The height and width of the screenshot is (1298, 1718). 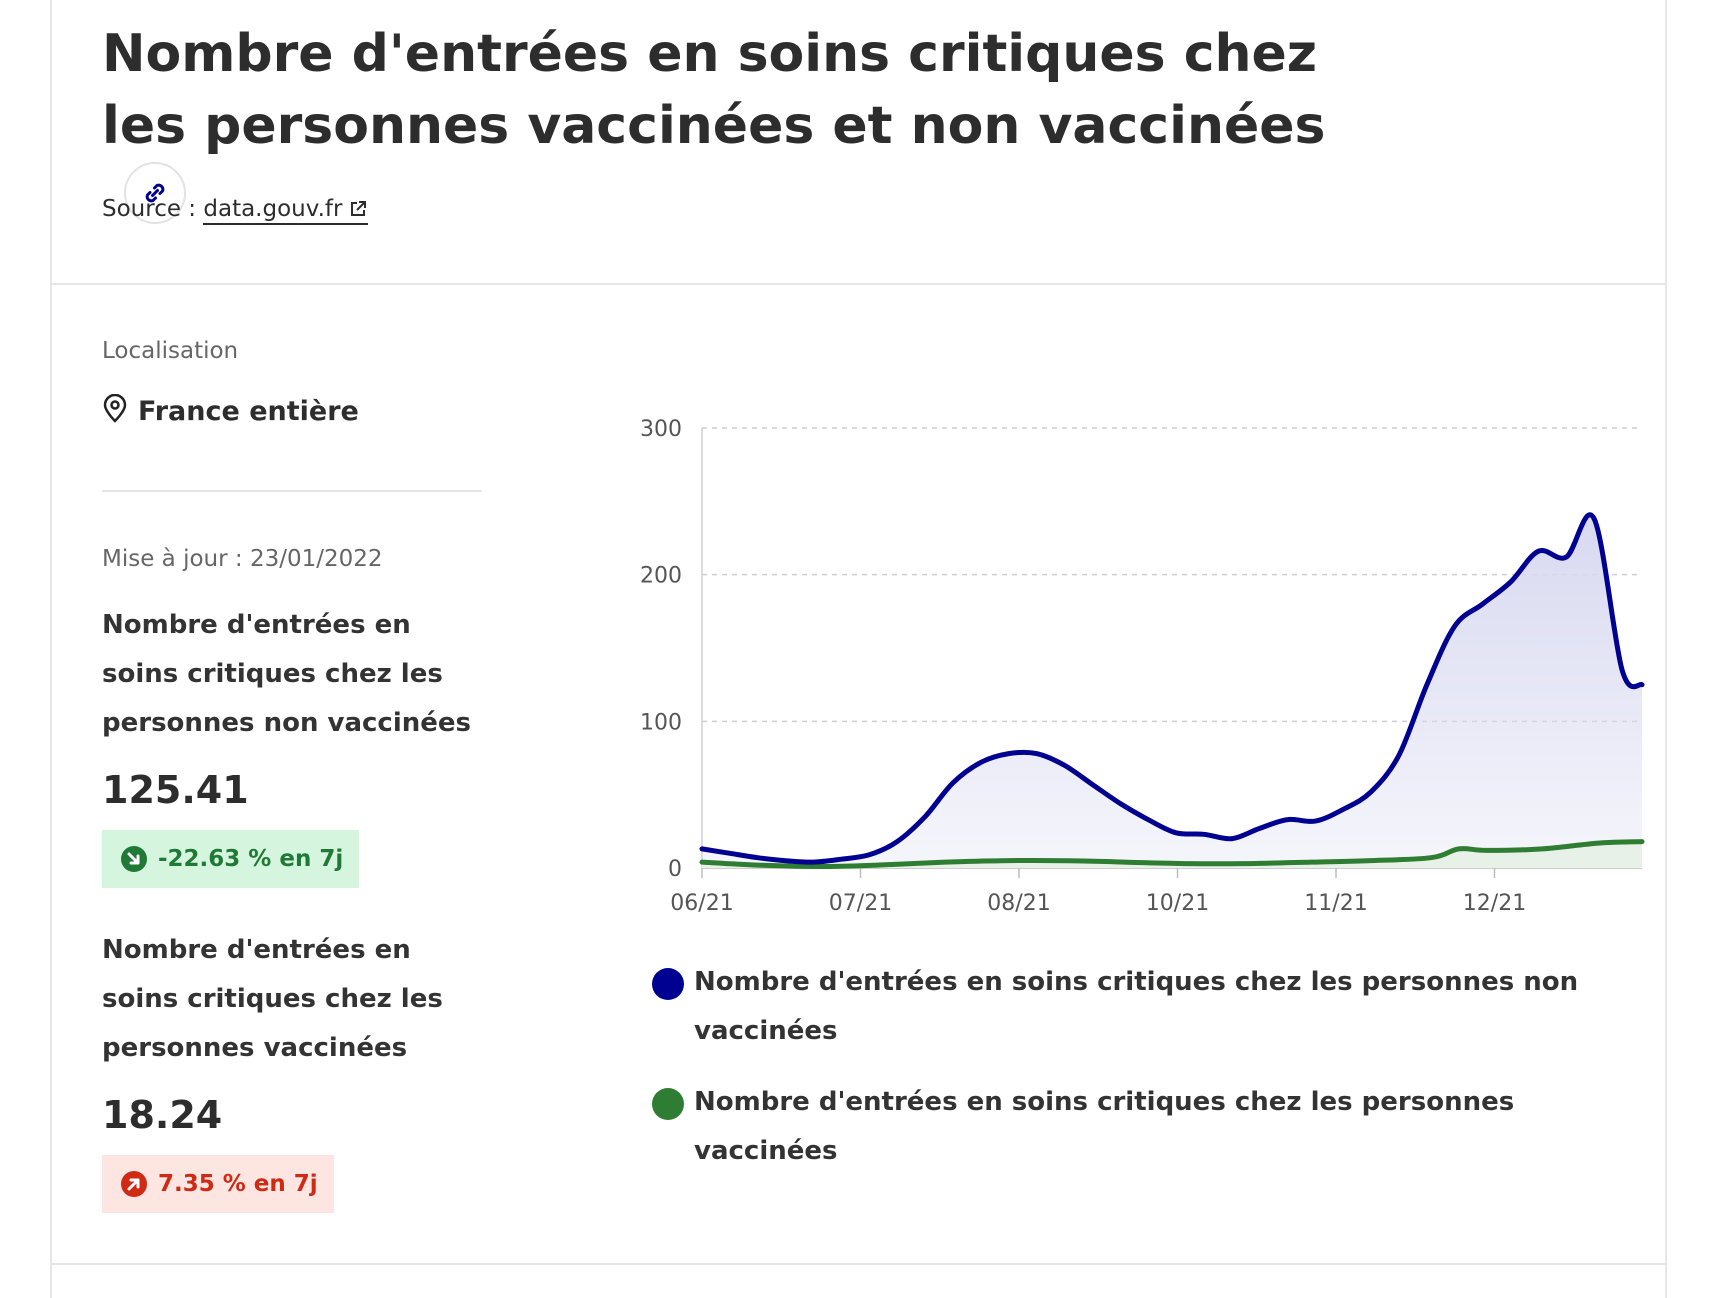 I want to click on x-tick-label-4: 11/21, so click(x=1335, y=903).